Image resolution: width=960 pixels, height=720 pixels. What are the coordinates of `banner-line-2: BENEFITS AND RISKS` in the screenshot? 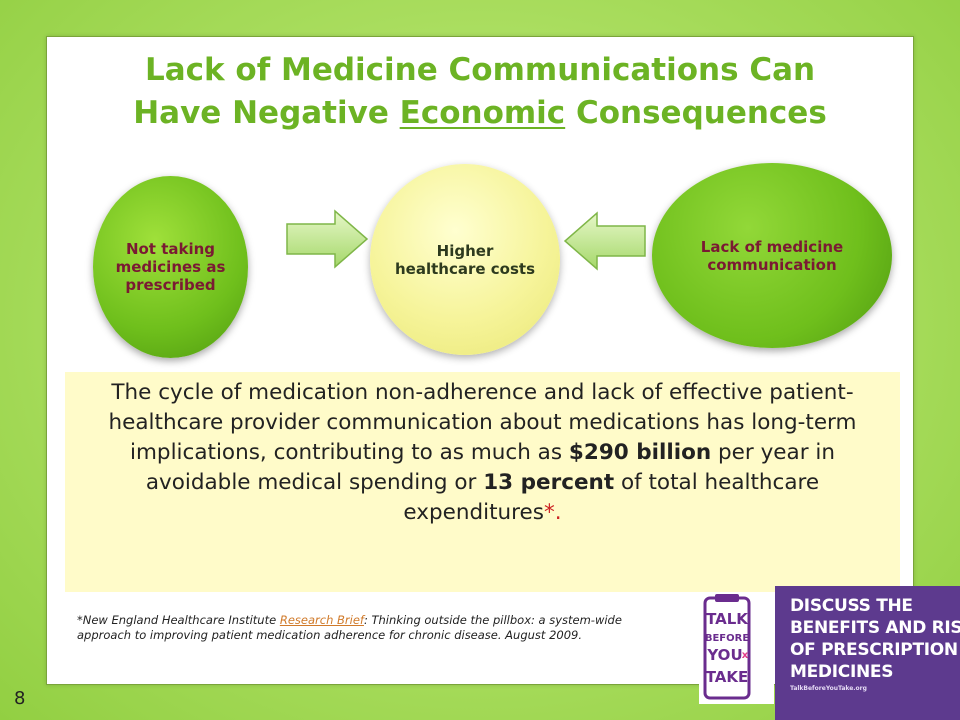 It's located at (875, 628).